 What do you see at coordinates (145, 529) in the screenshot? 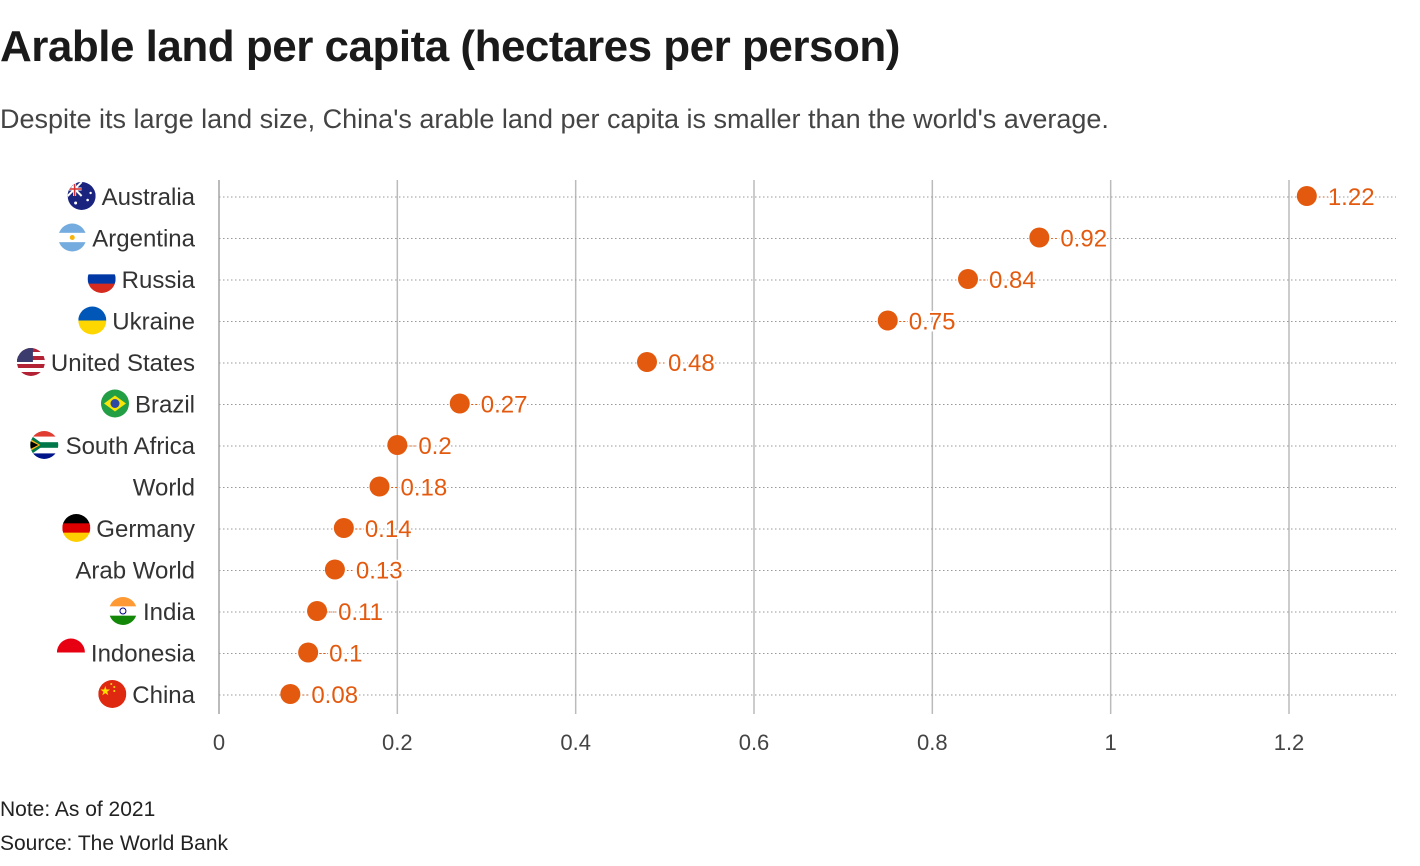
I see `category-label: Germany` at bounding box center [145, 529].